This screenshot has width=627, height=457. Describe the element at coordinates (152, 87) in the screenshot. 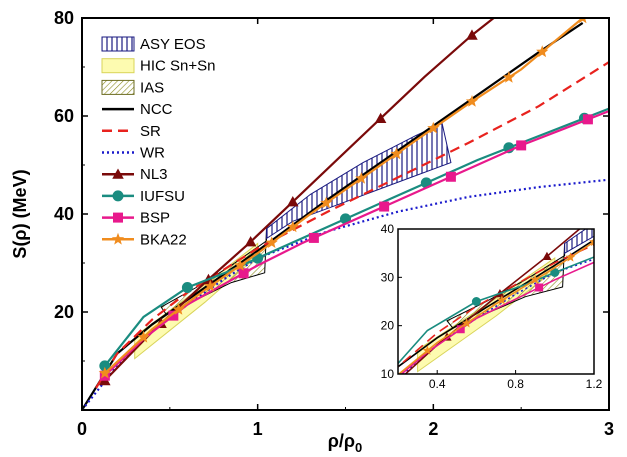

I see `legend-label-ias: IAS` at that location.